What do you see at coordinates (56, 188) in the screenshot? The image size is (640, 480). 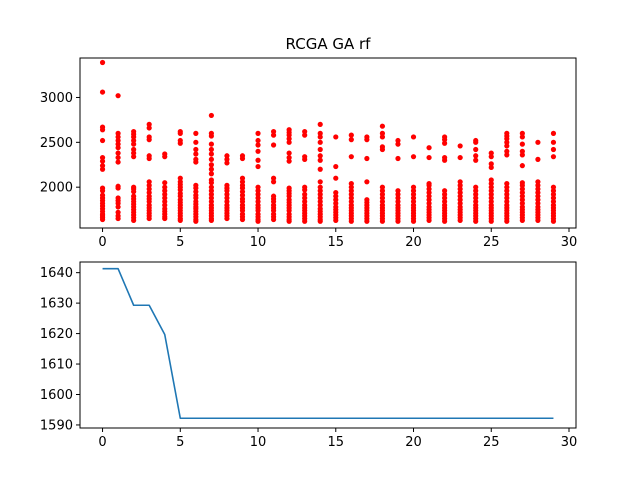 I see `top-y-tick-label: 2000` at bounding box center [56, 188].